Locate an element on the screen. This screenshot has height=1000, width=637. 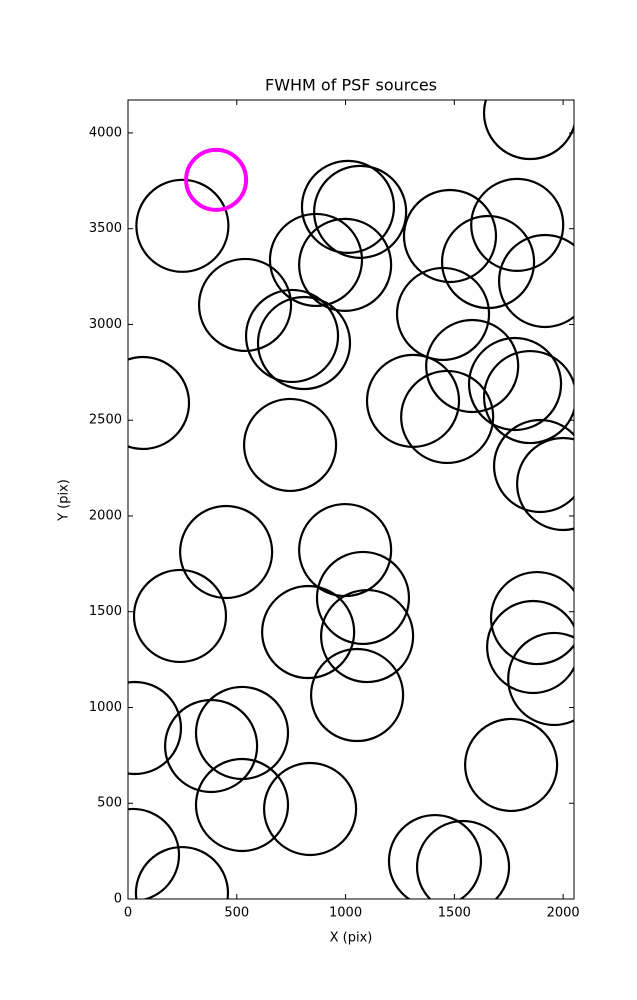
x-tick-label: 1500 is located at coordinates (454, 913).